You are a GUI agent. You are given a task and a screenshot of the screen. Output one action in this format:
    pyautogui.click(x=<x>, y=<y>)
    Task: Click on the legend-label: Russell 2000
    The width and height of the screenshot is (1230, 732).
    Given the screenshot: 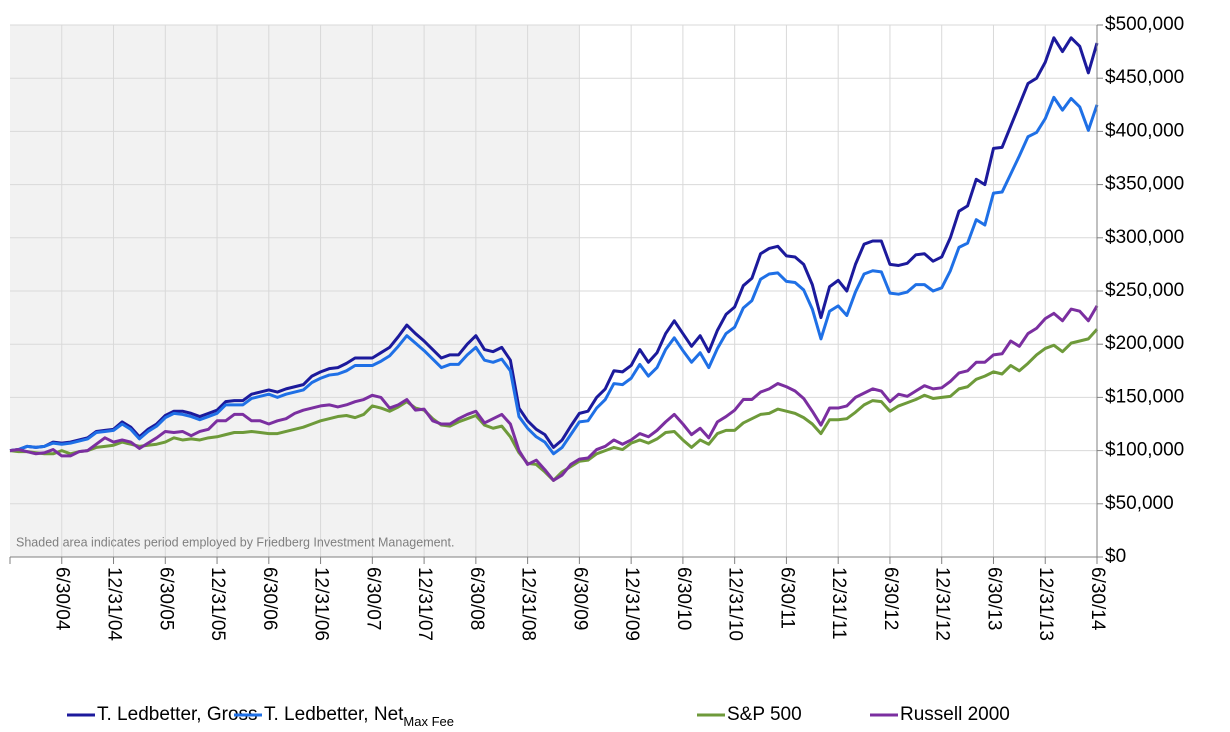 What is the action you would take?
    pyautogui.click(x=955, y=714)
    